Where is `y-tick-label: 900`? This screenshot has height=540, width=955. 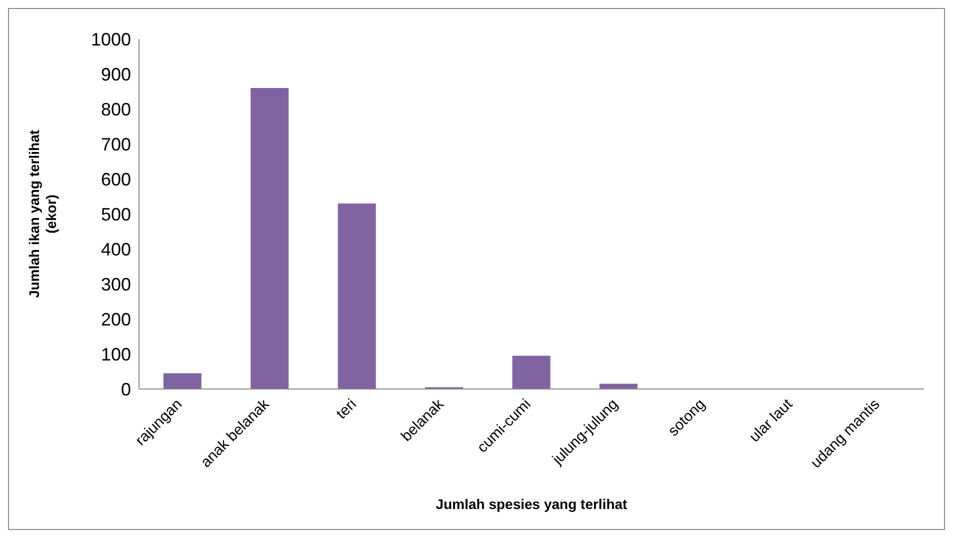 y-tick-label: 900 is located at coordinates (115, 74).